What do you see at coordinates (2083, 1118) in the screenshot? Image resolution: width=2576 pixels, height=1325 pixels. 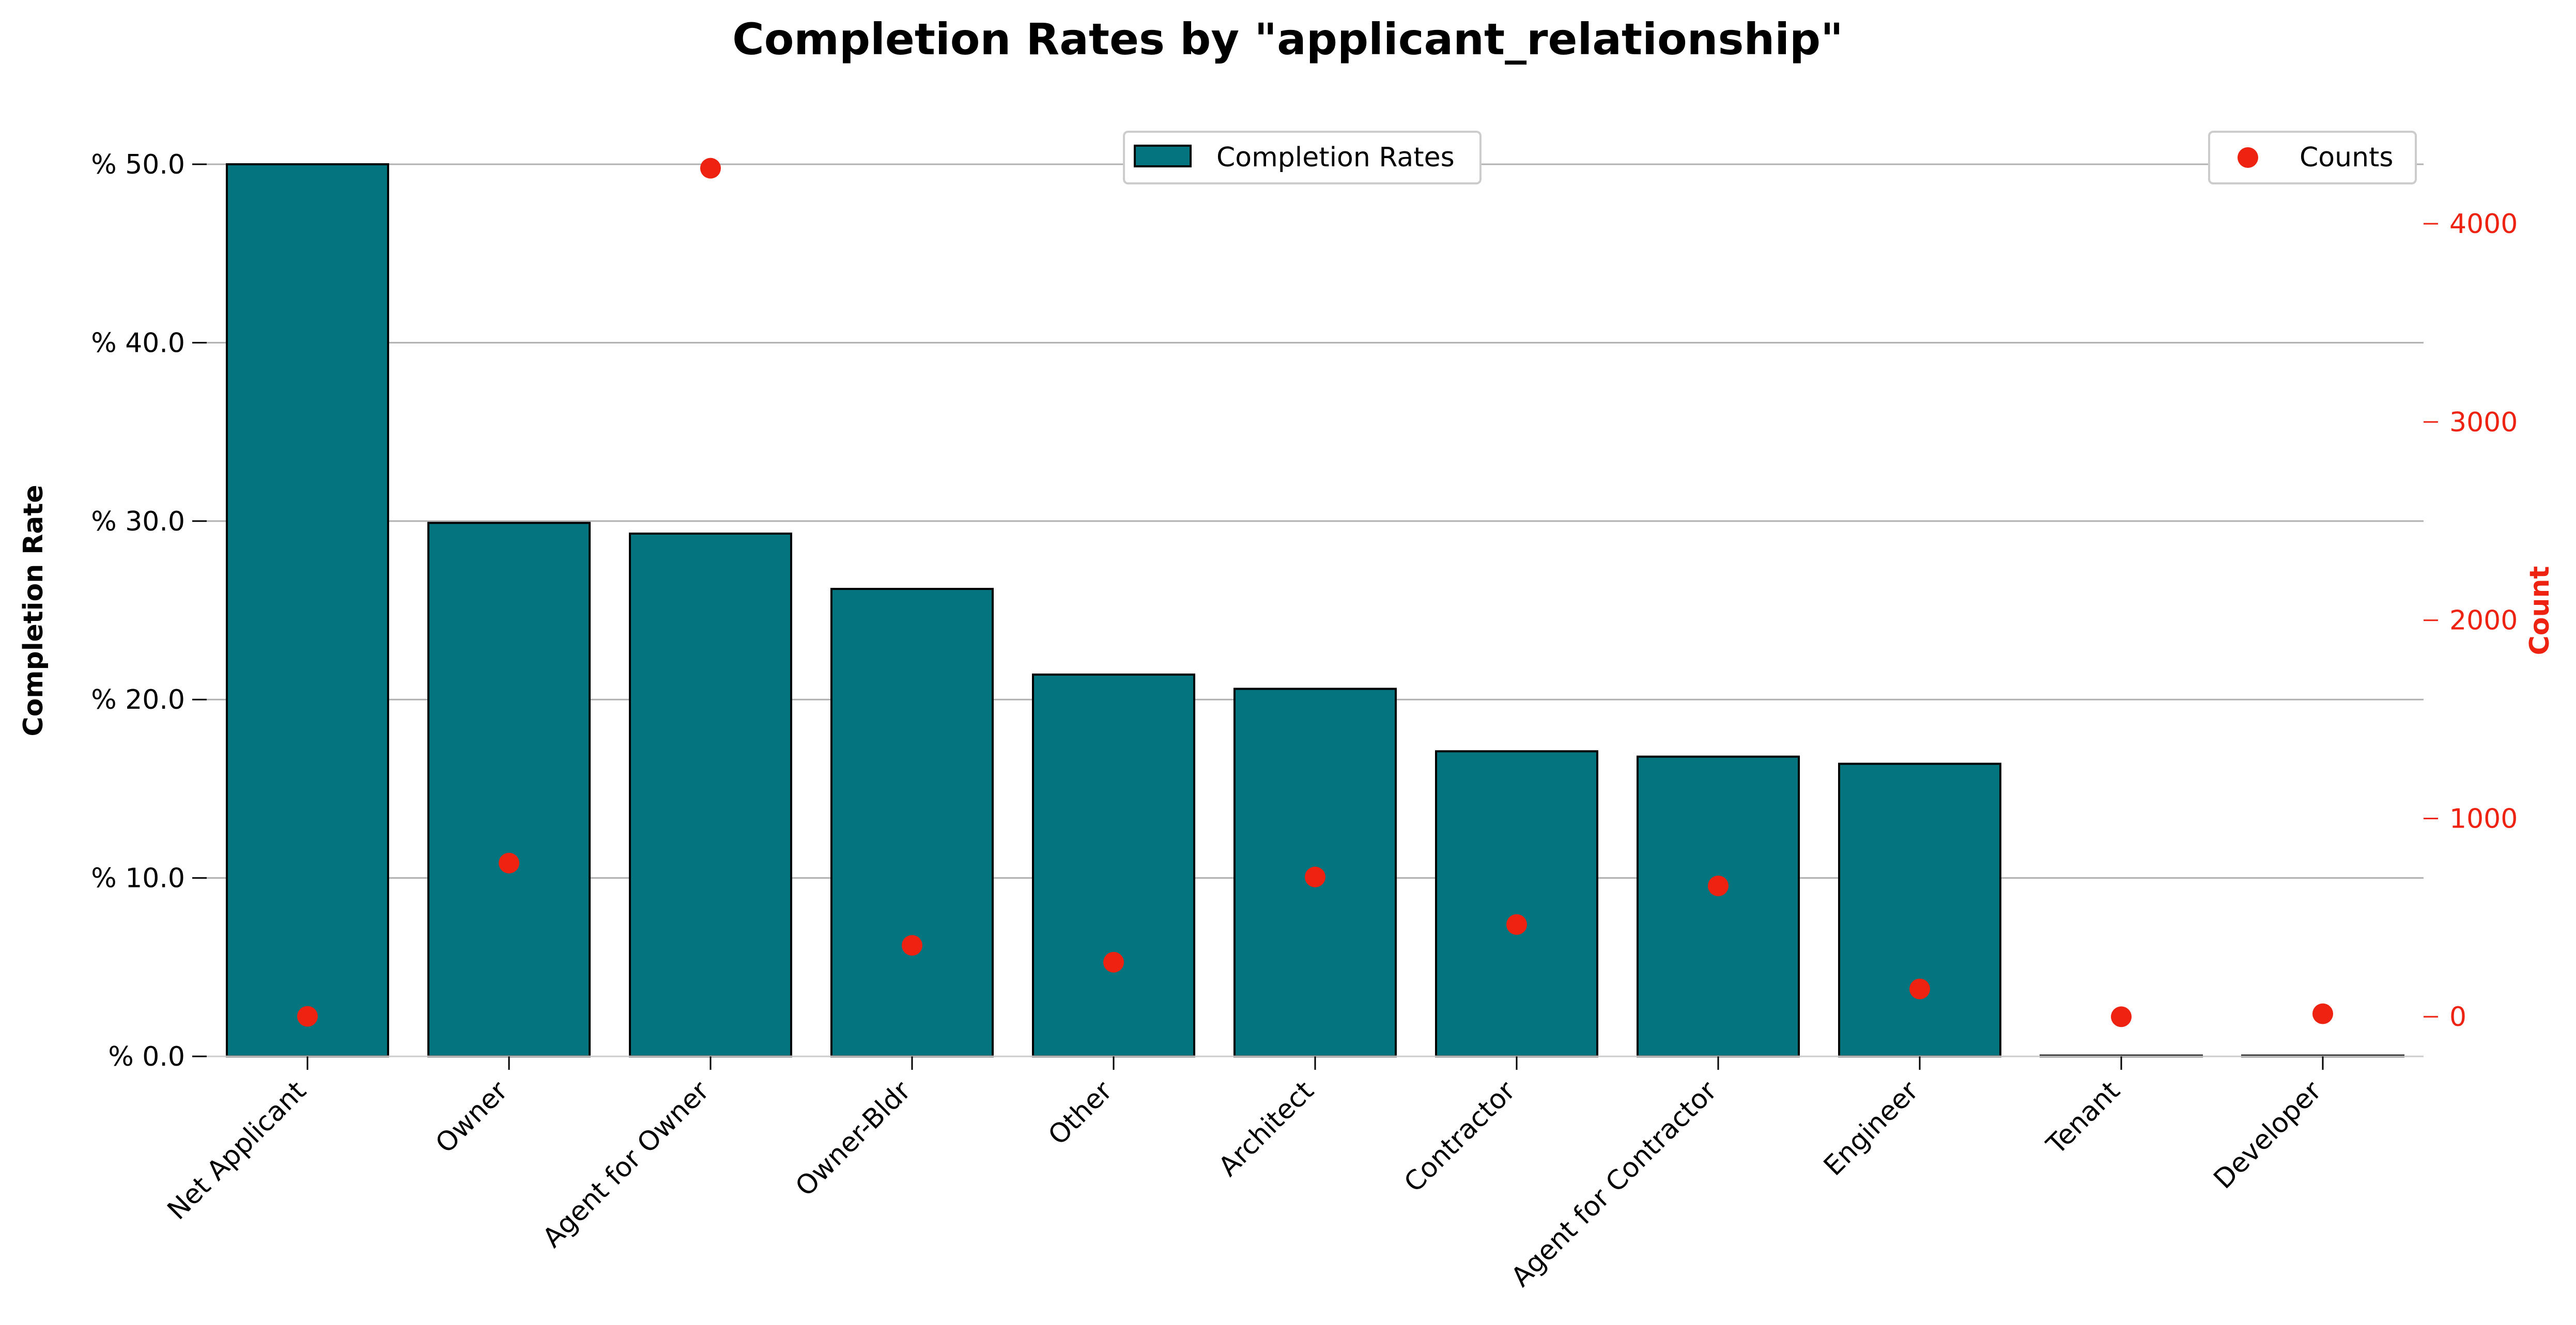 I see `x-tick-label: Tenant` at bounding box center [2083, 1118].